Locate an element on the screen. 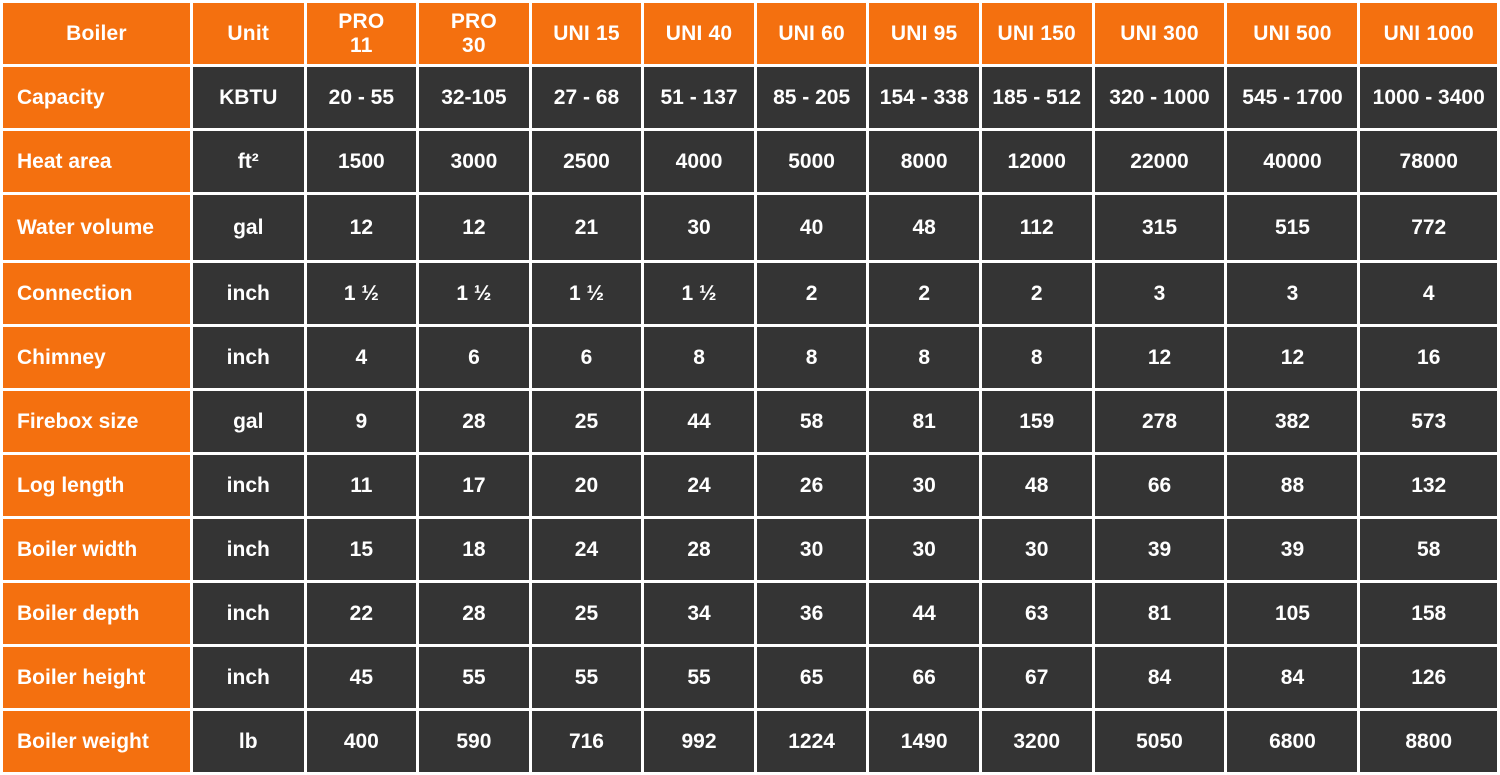 This screenshot has width=1500, height=775. data-cell: 8800 is located at coordinates (1428, 741).